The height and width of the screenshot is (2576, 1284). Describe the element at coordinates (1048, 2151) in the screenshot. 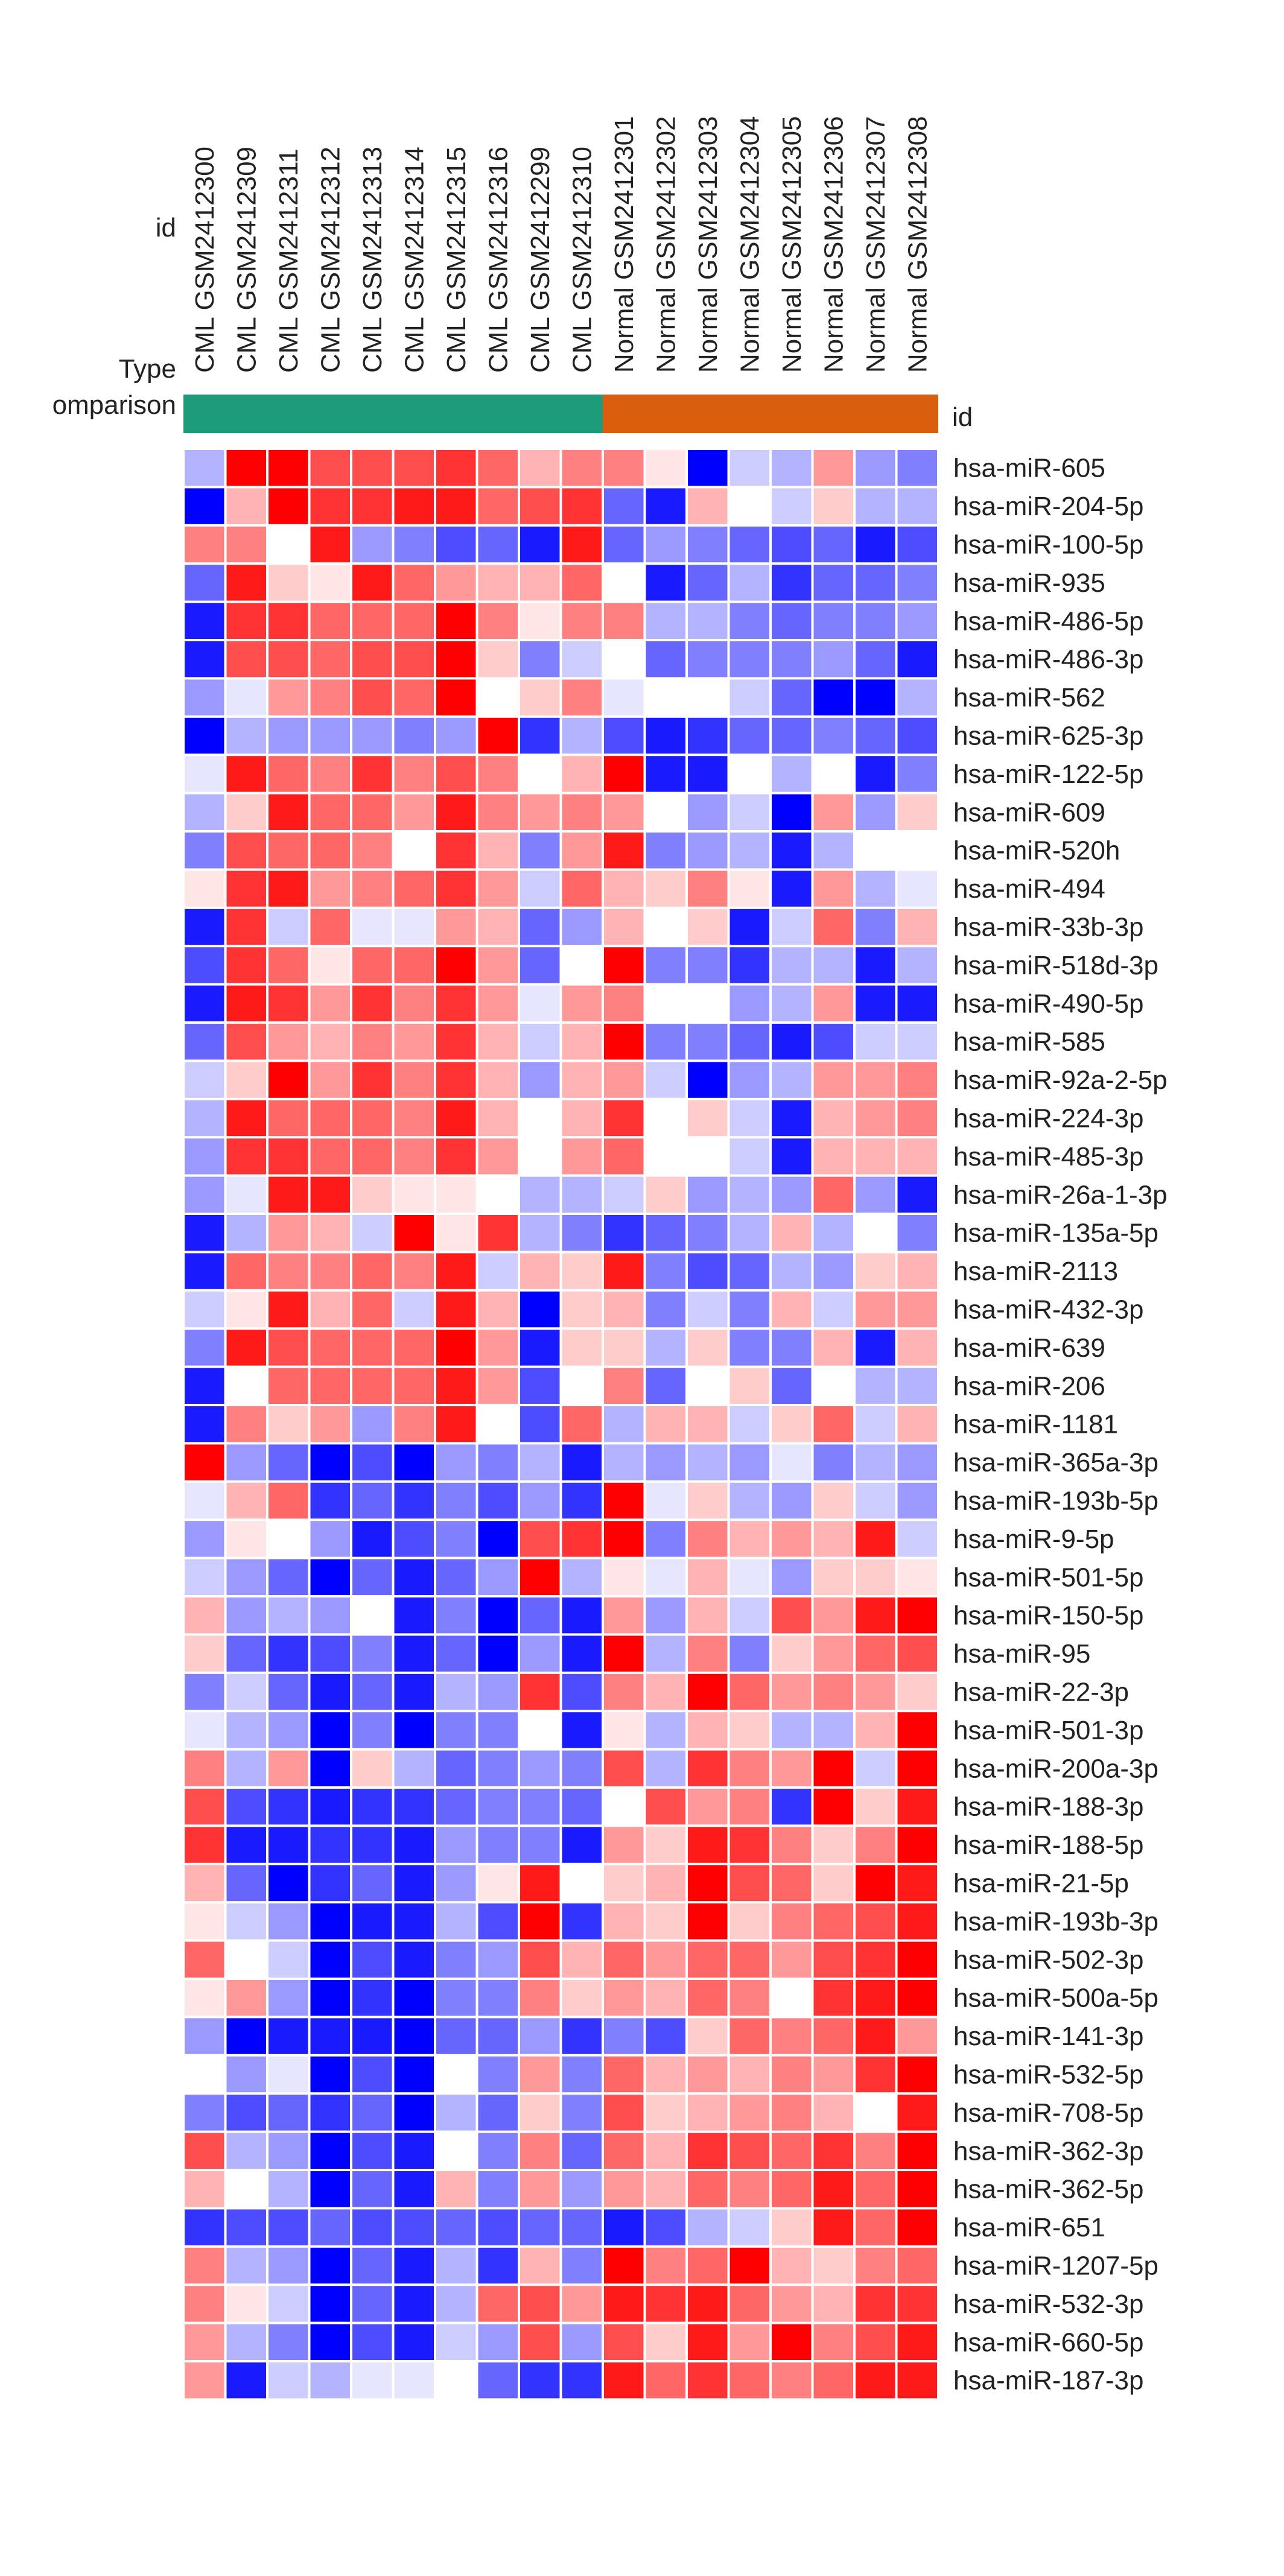

I see `row-label: hsa-miR-362-3p` at that location.